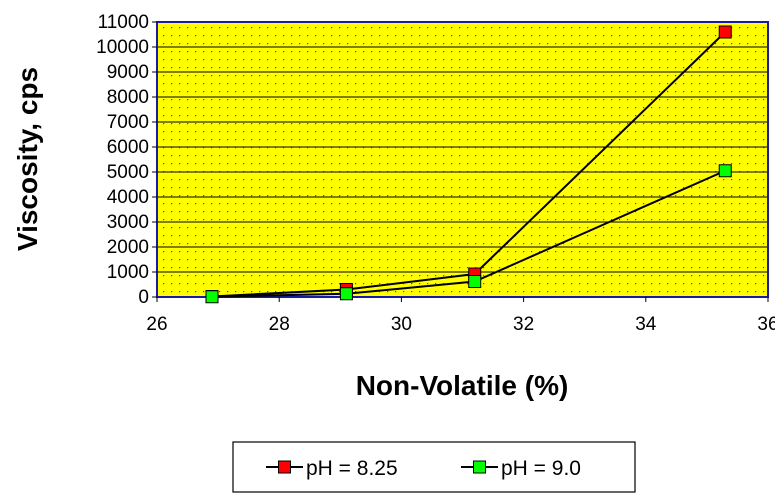 This screenshot has width=775, height=493. I want to click on y-tick-label: 1000, so click(128, 272).